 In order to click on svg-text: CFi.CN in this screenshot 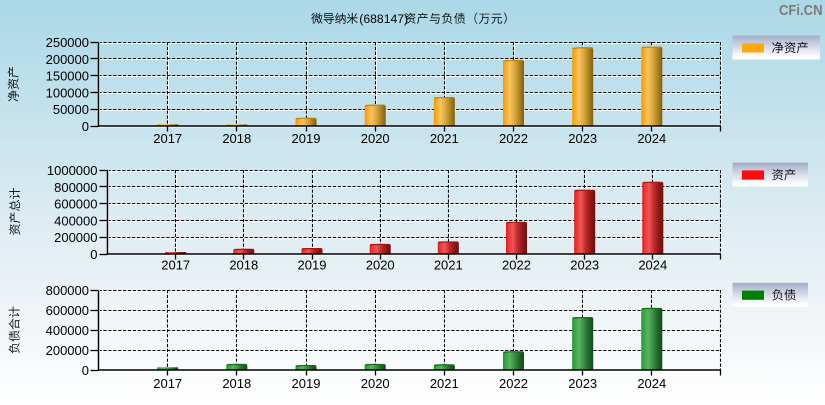, I will do `click(801, 11)`.